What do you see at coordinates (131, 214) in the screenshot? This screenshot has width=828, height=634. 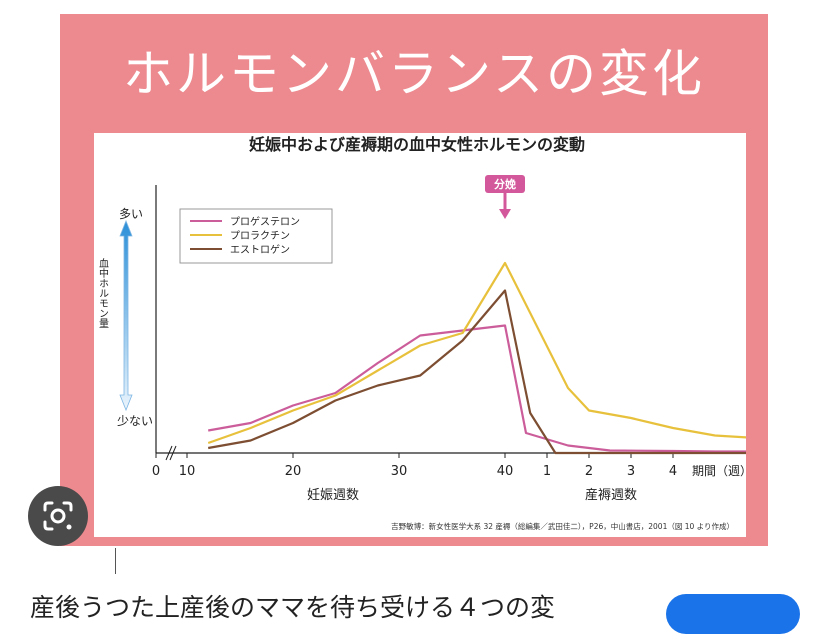 I see `y-high-label: 多い` at bounding box center [131, 214].